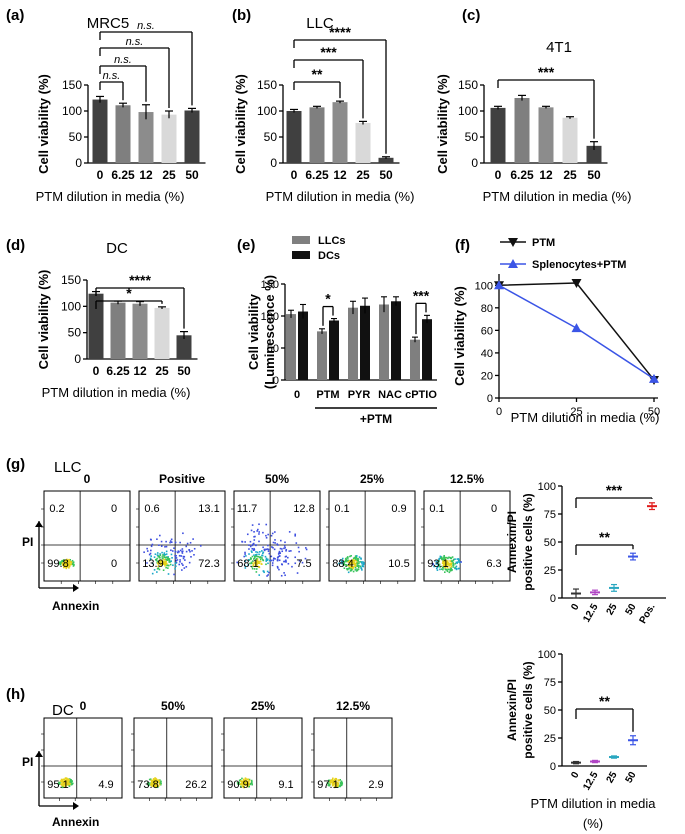  I want to click on significance-label: **, so click(604, 701).